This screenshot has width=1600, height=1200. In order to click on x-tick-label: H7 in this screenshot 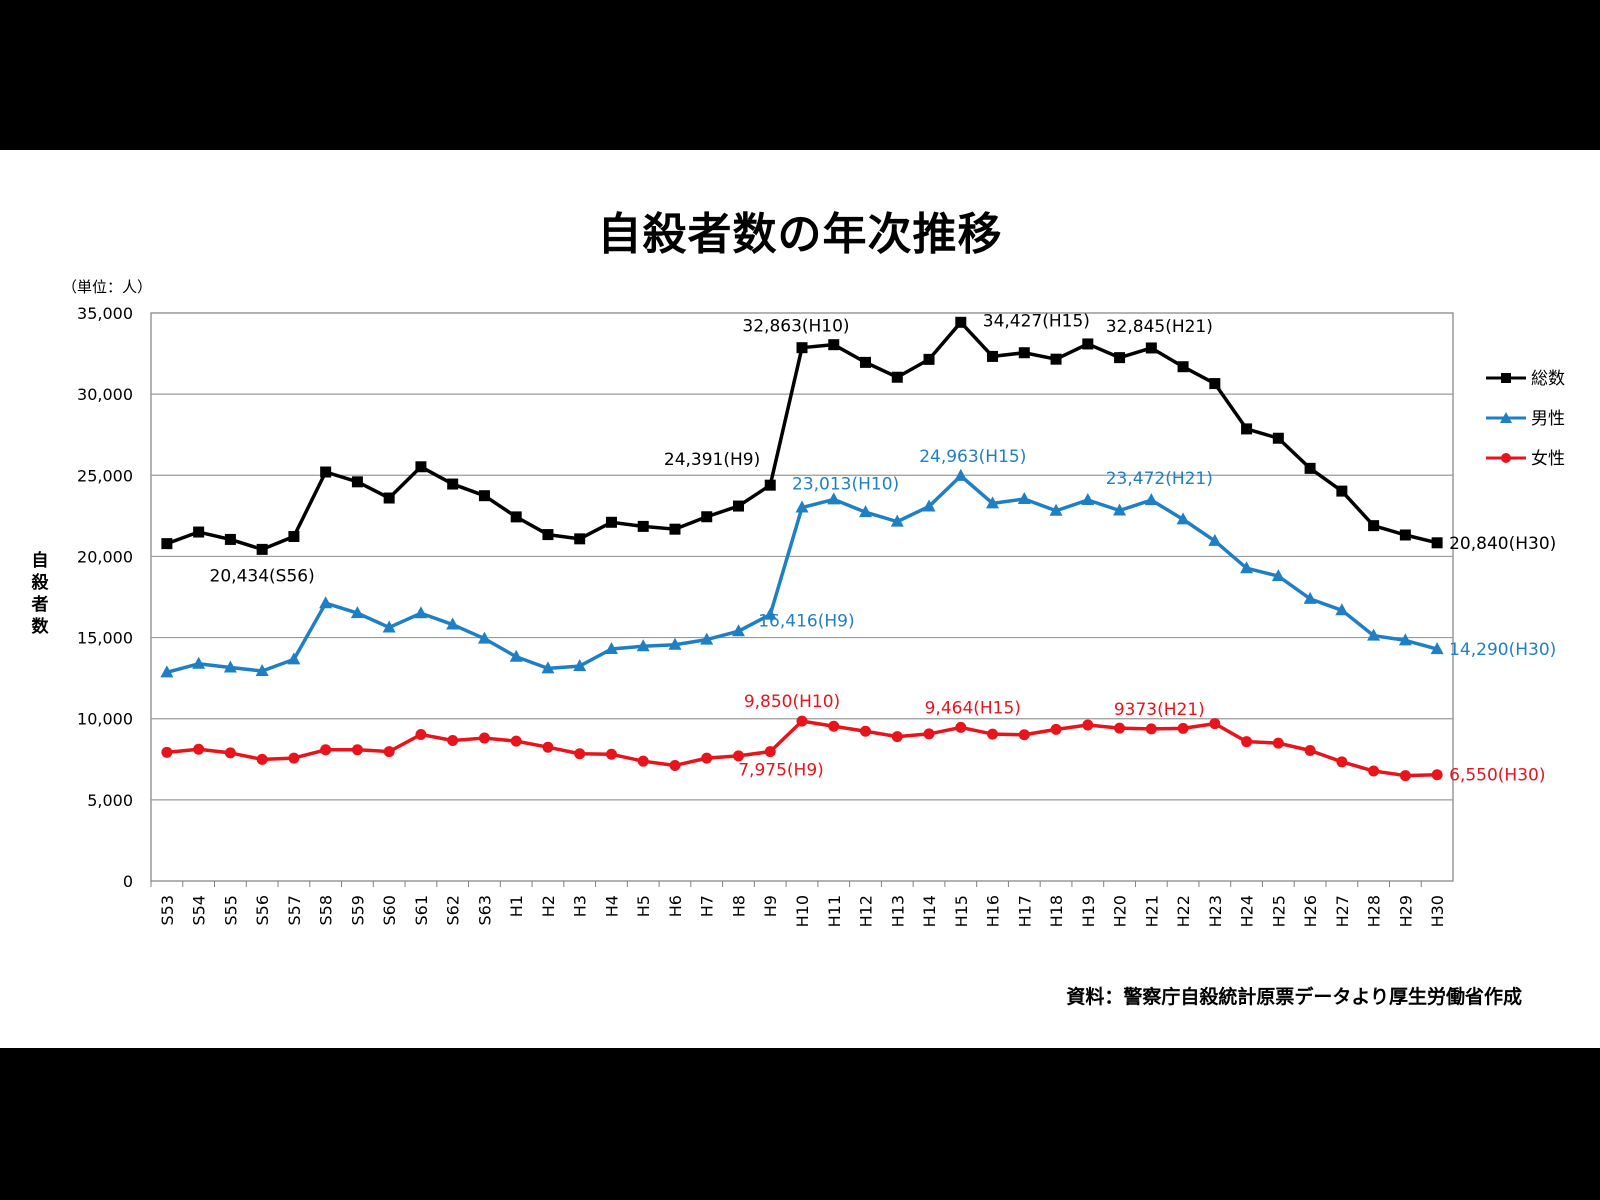, I will do `click(707, 906)`.